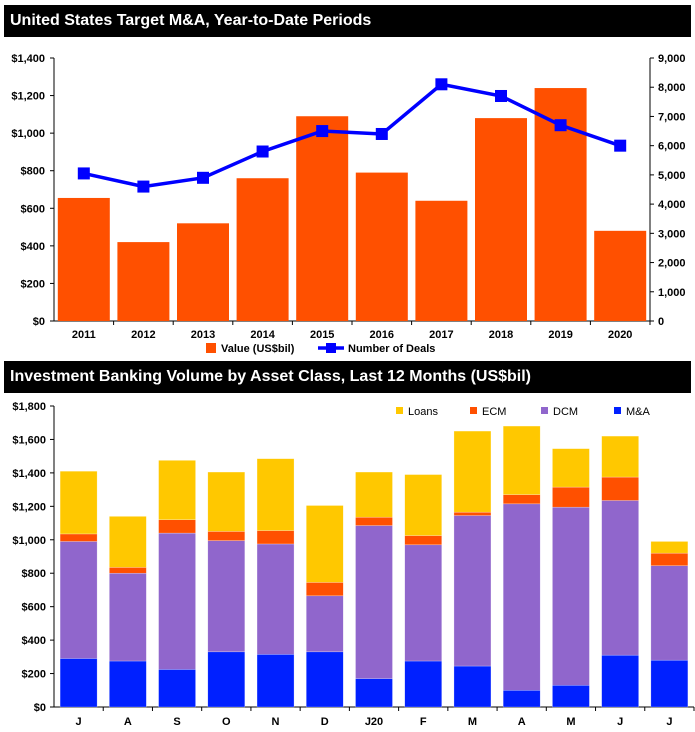 This screenshot has width=695, height=732. What do you see at coordinates (638, 412) in the screenshot?
I see `legend-label-ma: M&A` at bounding box center [638, 412].